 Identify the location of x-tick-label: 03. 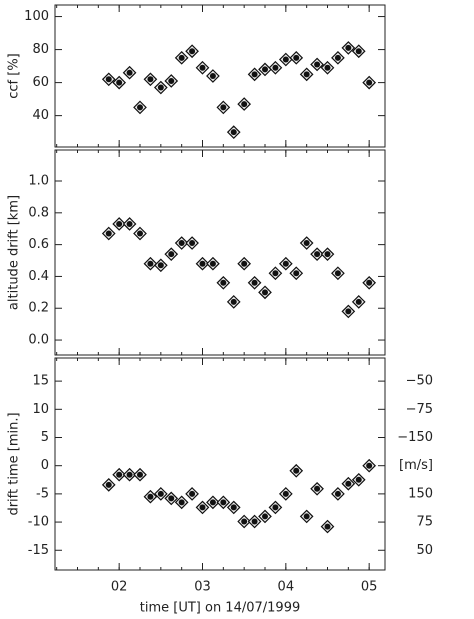
(202, 587).